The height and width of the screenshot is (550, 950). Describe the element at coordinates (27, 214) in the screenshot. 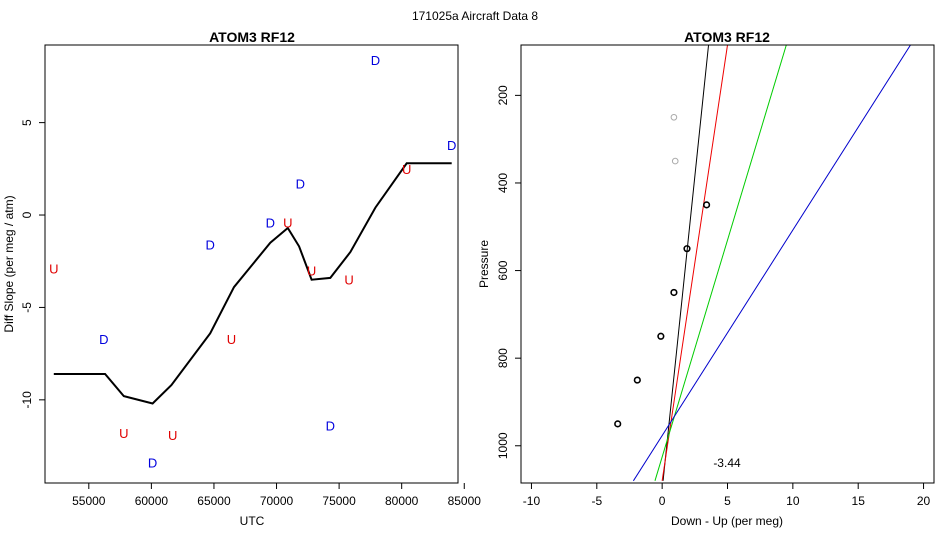

I see `left-y-tick-label: 0` at that location.